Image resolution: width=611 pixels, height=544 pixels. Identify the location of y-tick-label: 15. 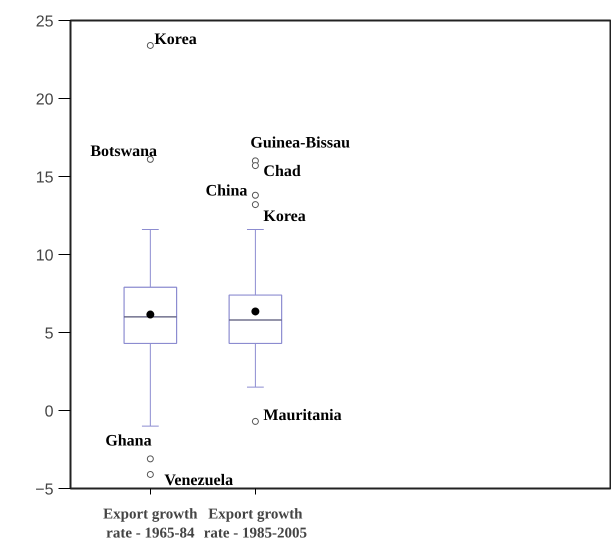
(45, 178).